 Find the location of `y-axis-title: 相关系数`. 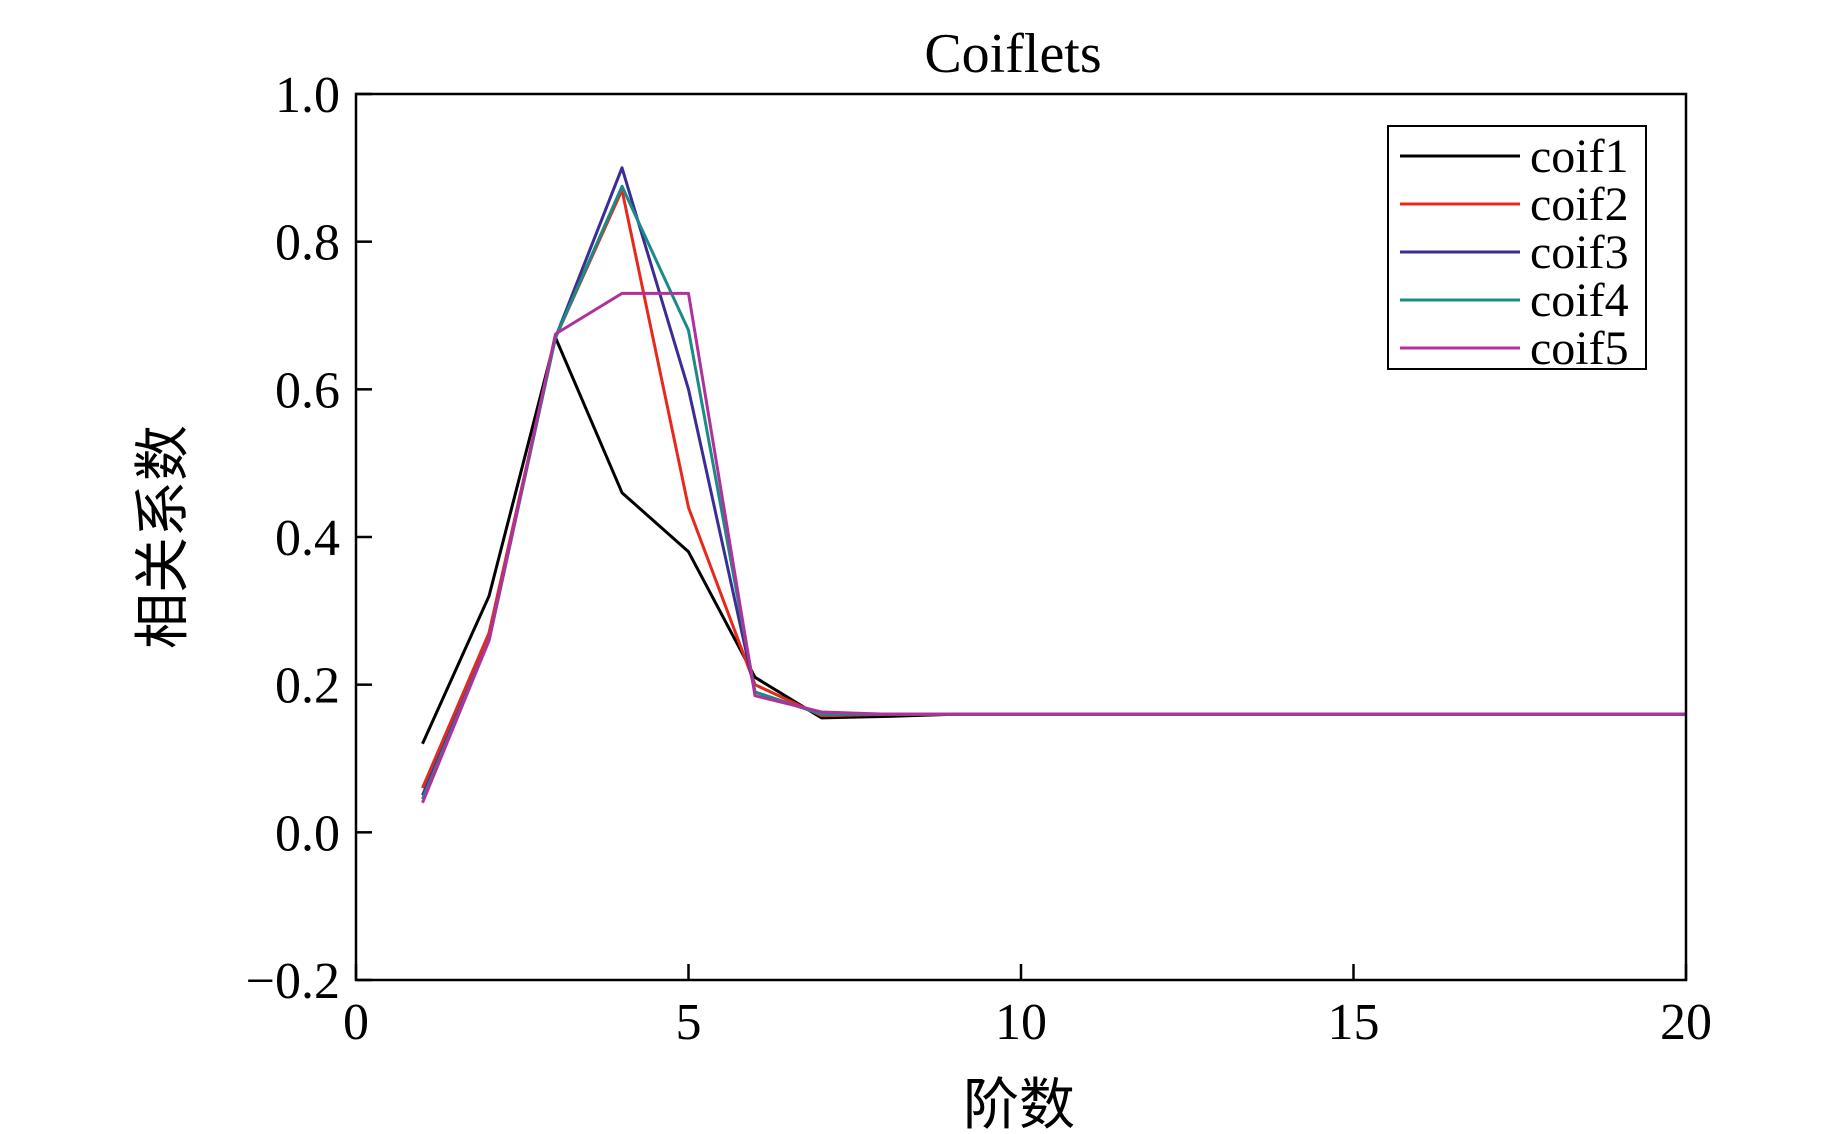

y-axis-title: 相关系数 is located at coordinates (163, 537).